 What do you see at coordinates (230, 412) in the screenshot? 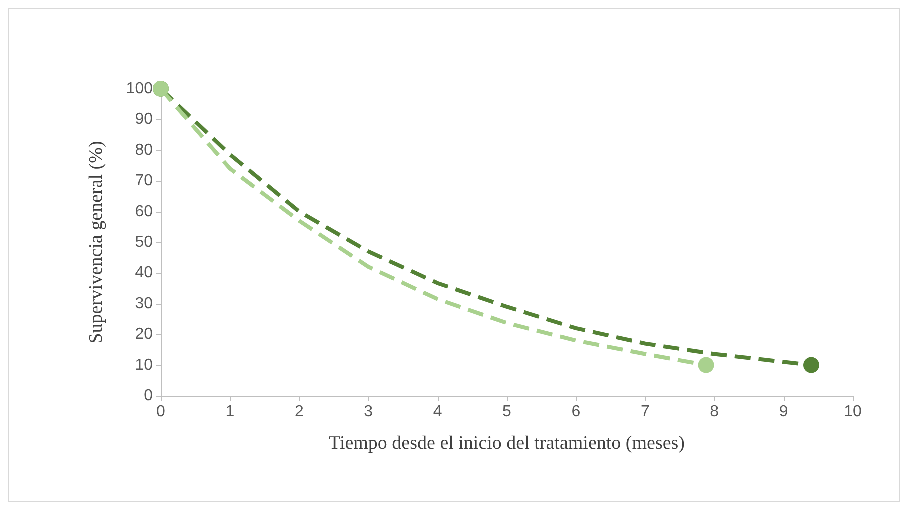
I see `x-tick-label: 1` at bounding box center [230, 412].